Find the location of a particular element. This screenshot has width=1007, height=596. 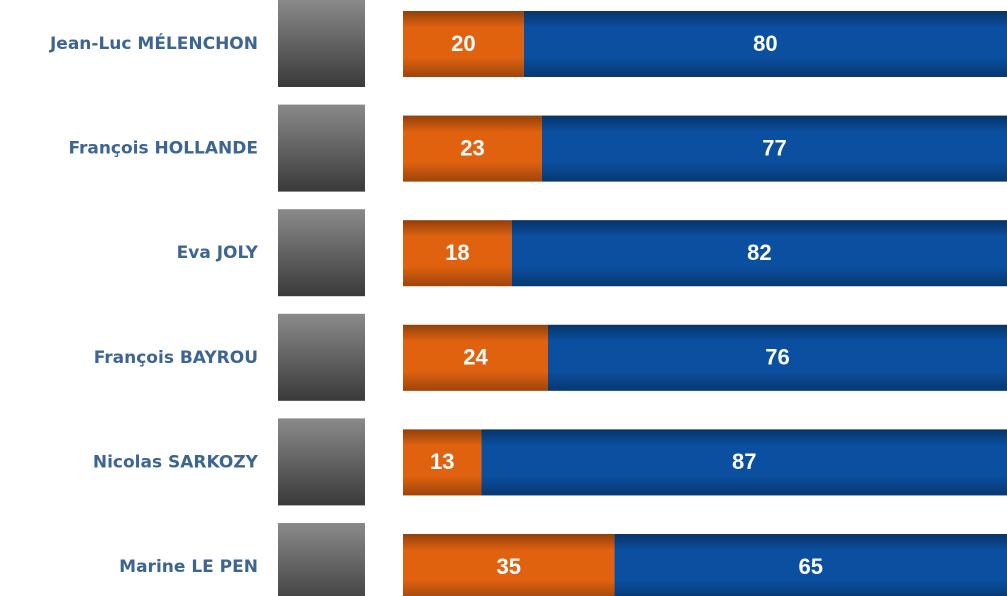

value-label: 24 is located at coordinates (475, 357).